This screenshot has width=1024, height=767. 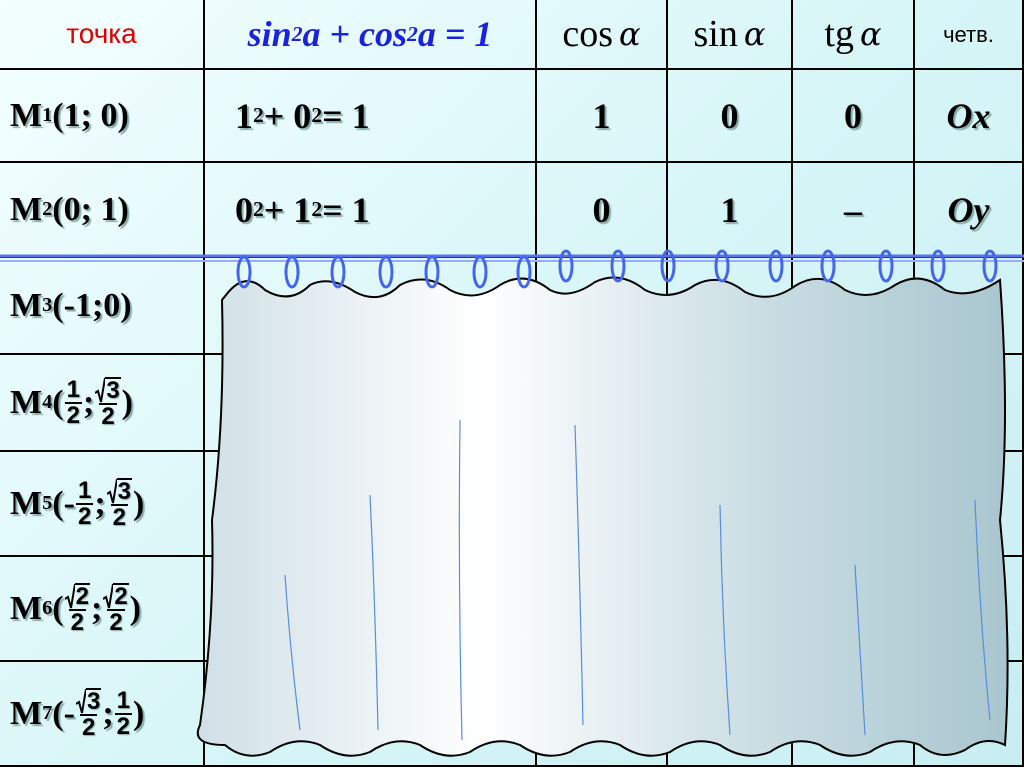 I want to click on header-quarter: четв., so click(x=969, y=35).